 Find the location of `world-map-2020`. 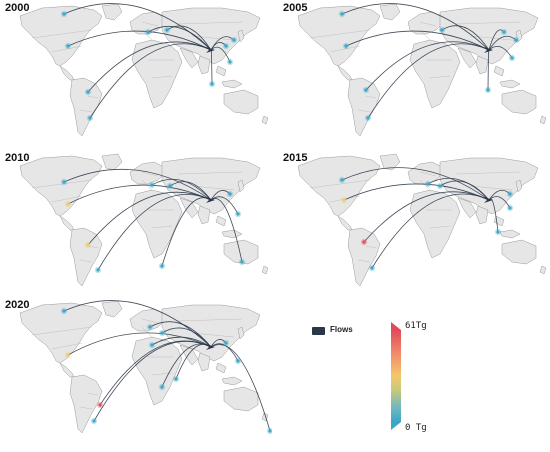

world-map-2020 is located at coordinates (145, 367).